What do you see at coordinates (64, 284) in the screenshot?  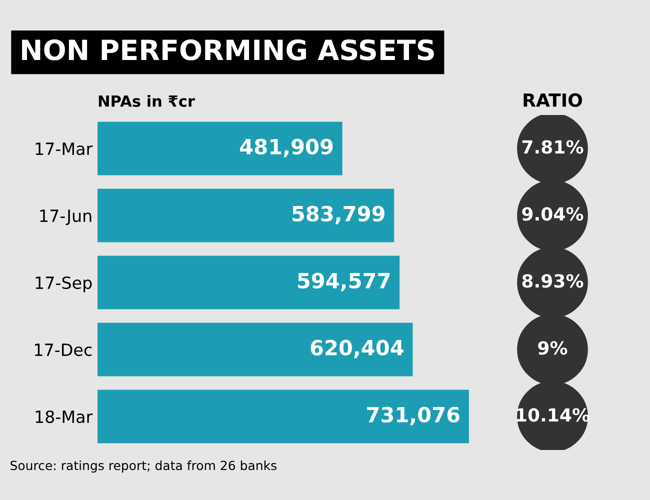 I see `y-tick-label: 17-Sep` at bounding box center [64, 284].